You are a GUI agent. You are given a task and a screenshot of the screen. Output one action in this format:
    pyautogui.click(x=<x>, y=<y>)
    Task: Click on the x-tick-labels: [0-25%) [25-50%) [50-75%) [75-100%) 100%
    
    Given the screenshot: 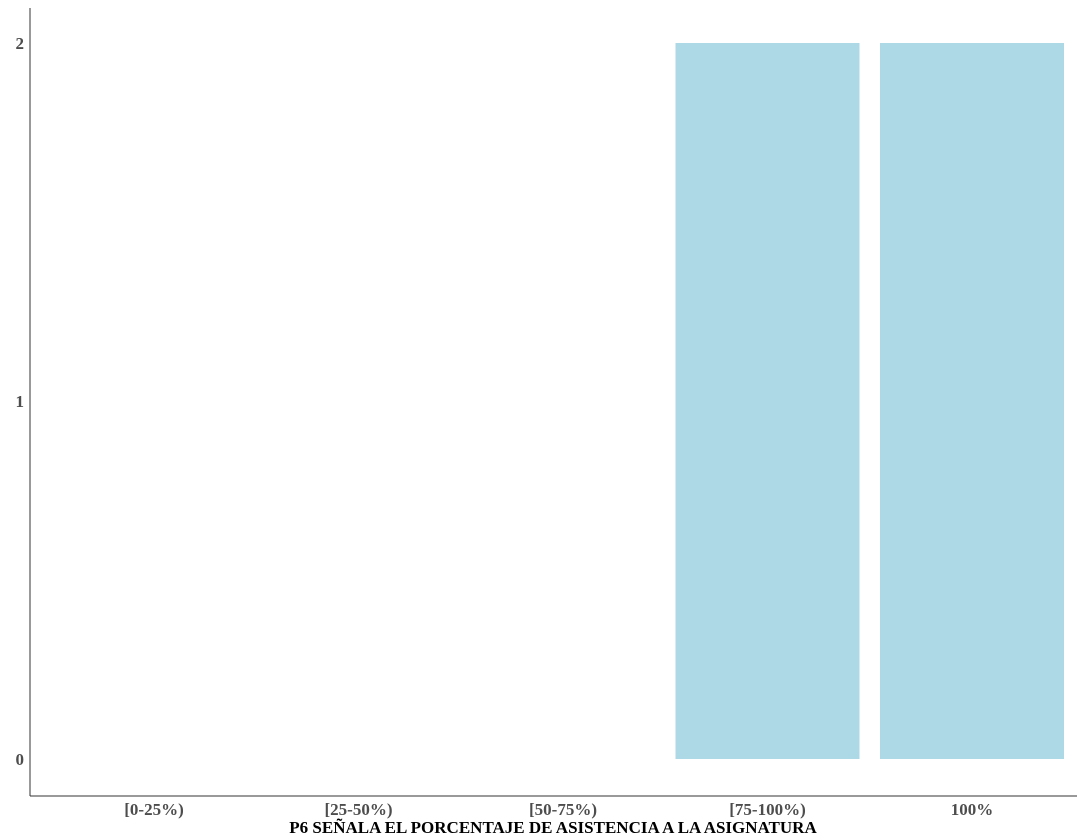 What is the action you would take?
    pyautogui.click(x=558, y=809)
    